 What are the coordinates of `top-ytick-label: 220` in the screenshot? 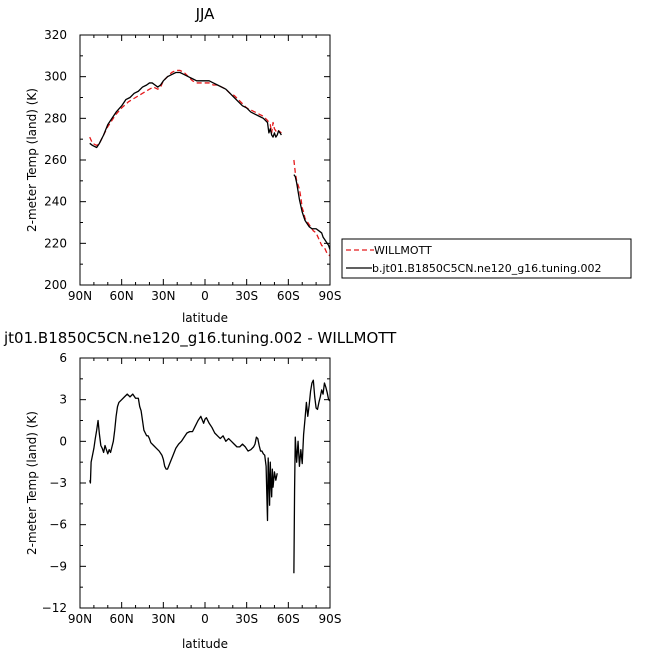 It's located at (55, 243).